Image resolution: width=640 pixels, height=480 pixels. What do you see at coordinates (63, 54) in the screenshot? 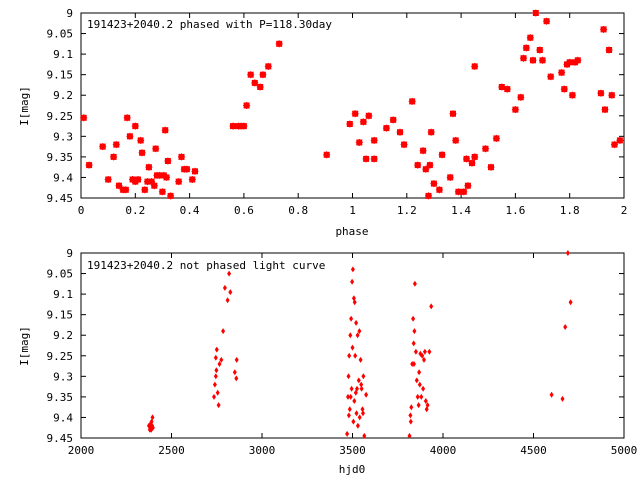
I see `phased-y-tick-label: 9.1` at bounding box center [63, 54].